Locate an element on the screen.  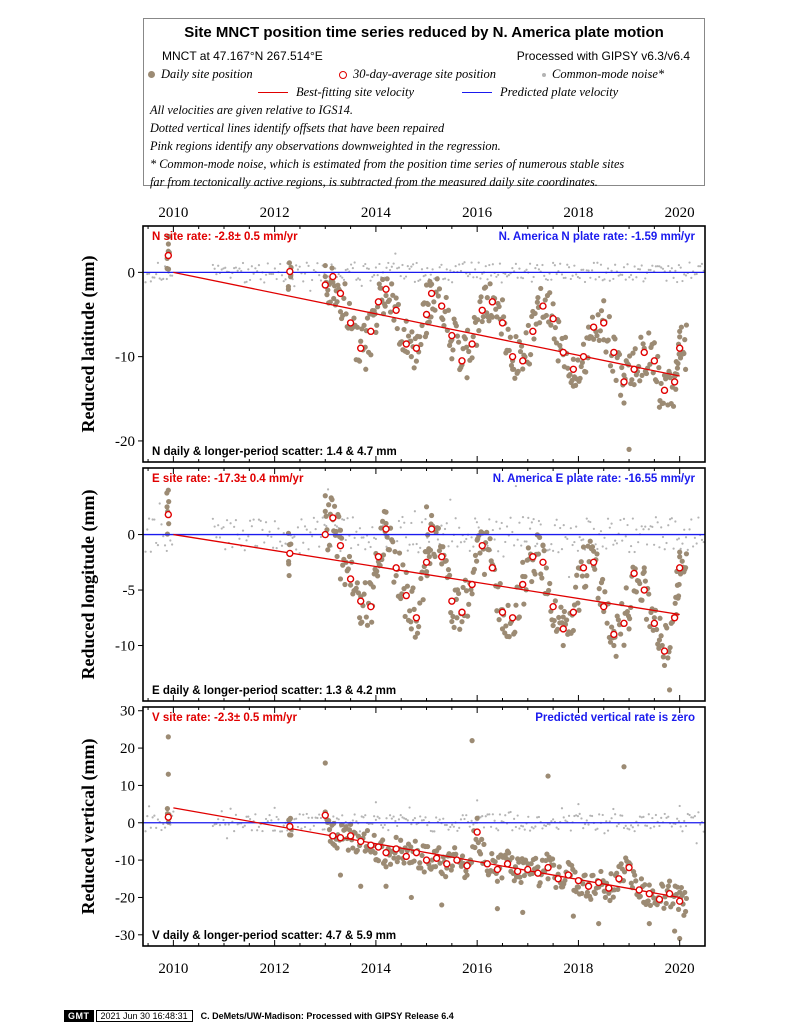
daily-marker-icon is located at coordinates (151, 75).